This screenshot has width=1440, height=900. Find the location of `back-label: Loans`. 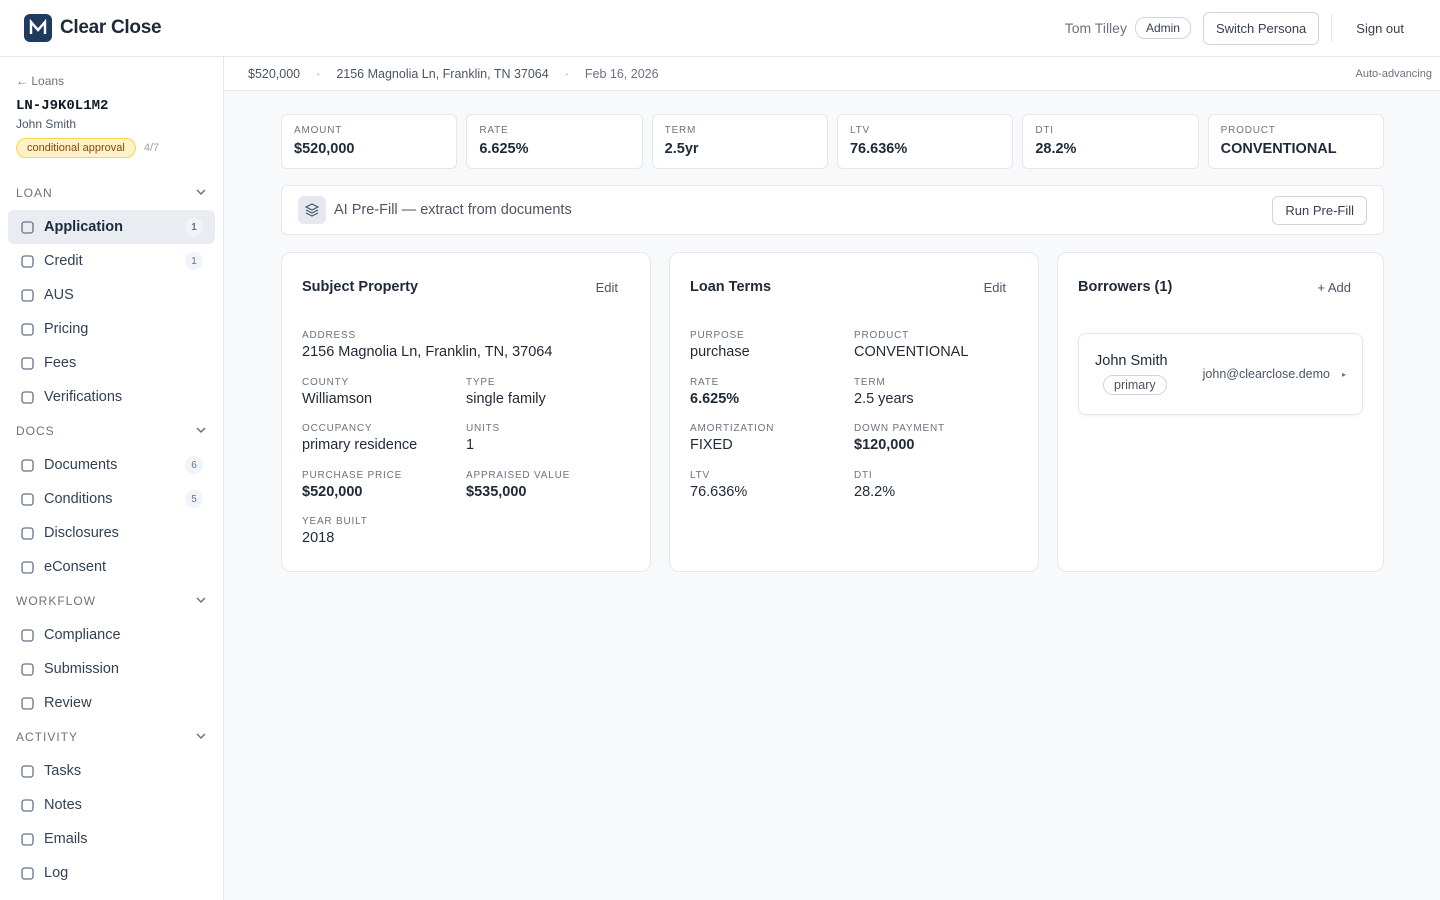

back-label: Loans is located at coordinates (48, 81).